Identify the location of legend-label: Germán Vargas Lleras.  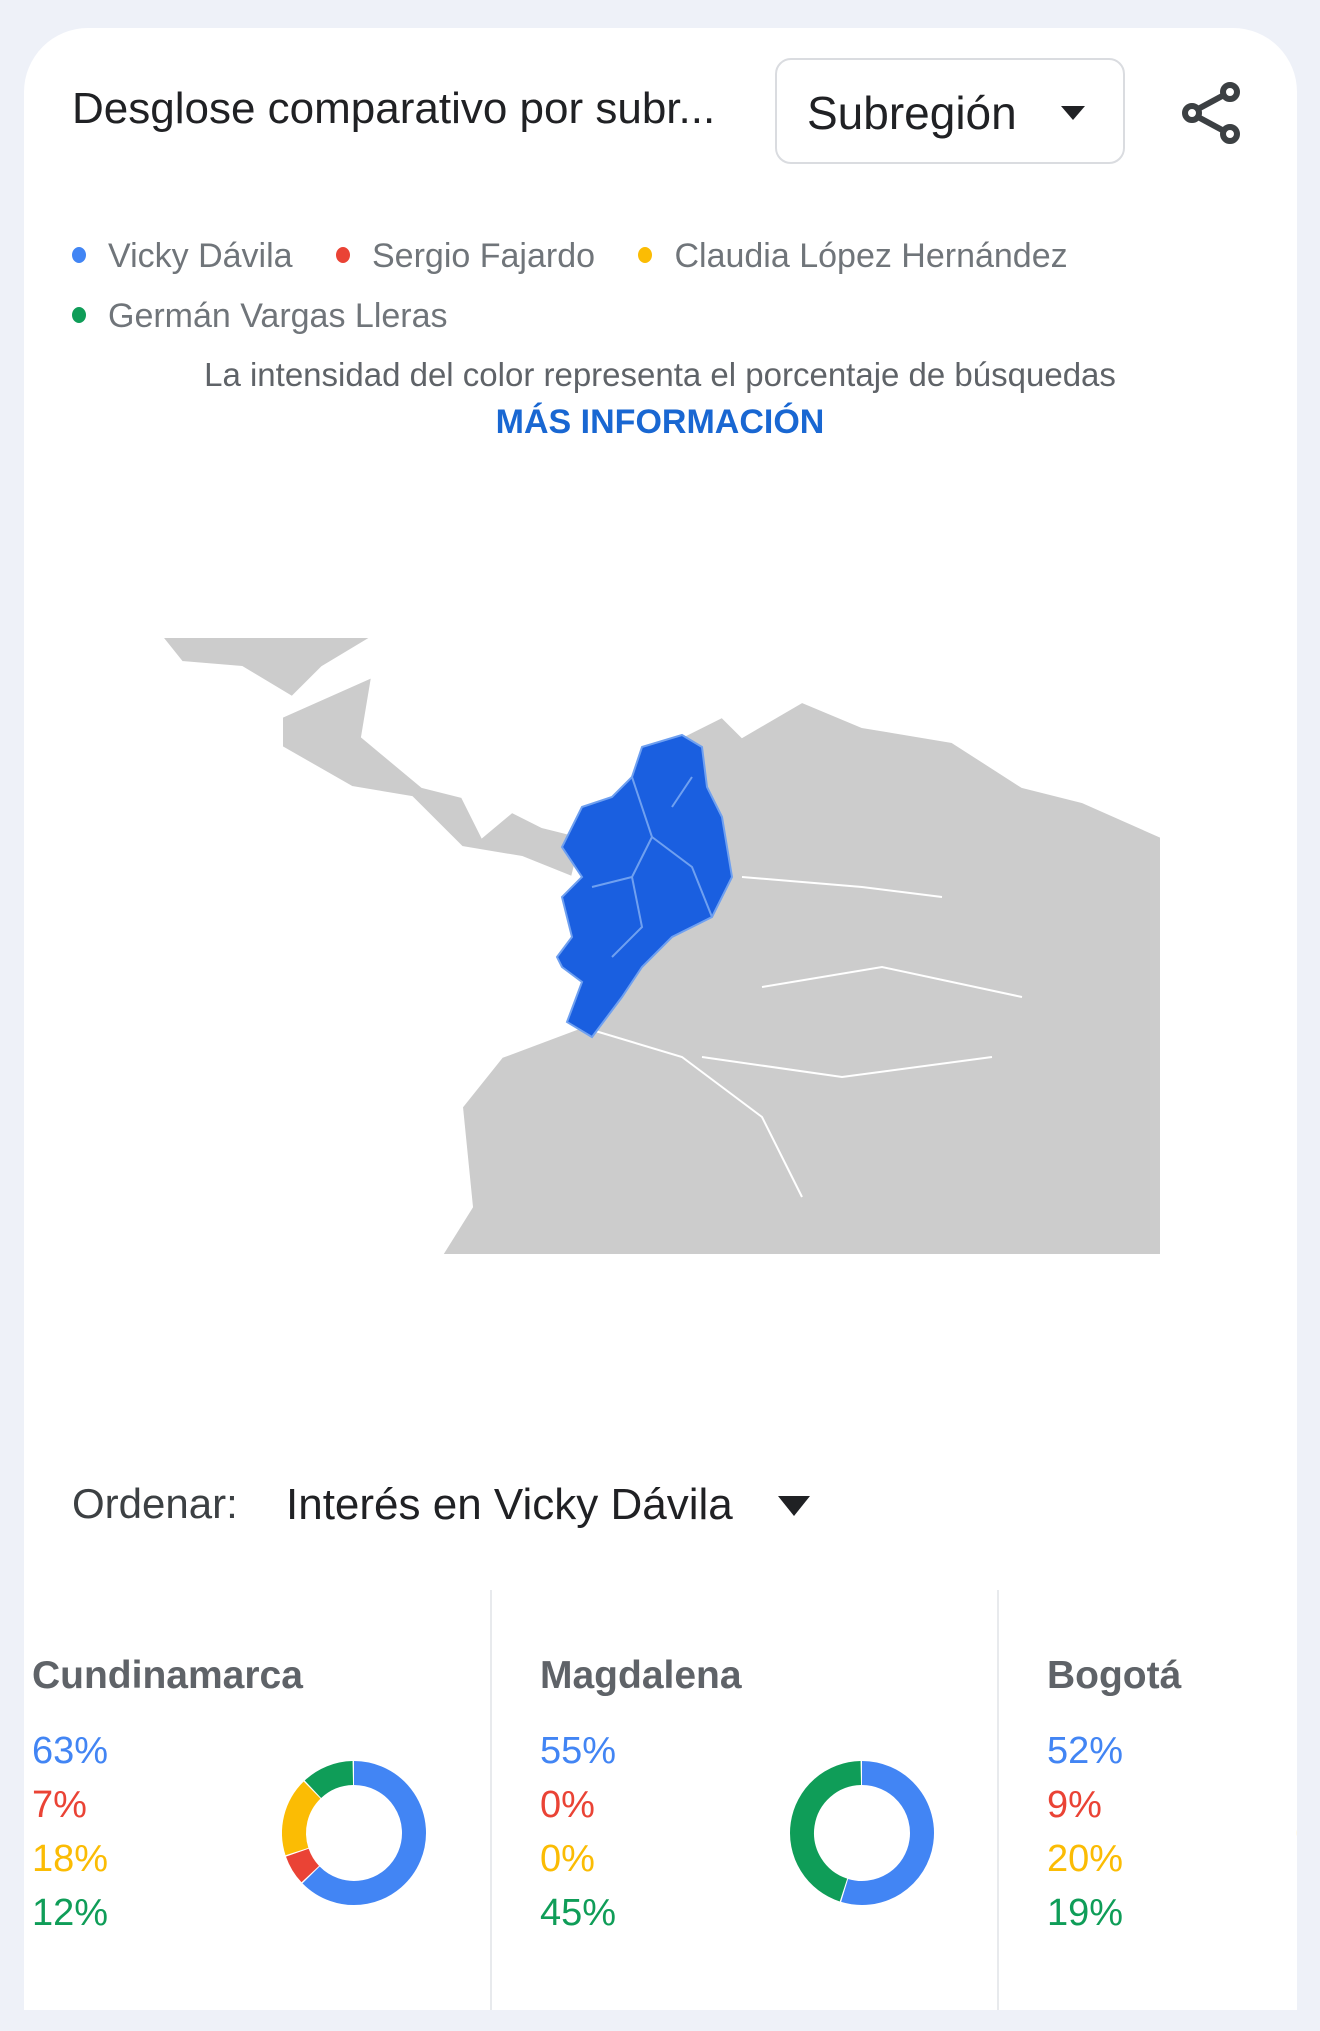
(278, 316).